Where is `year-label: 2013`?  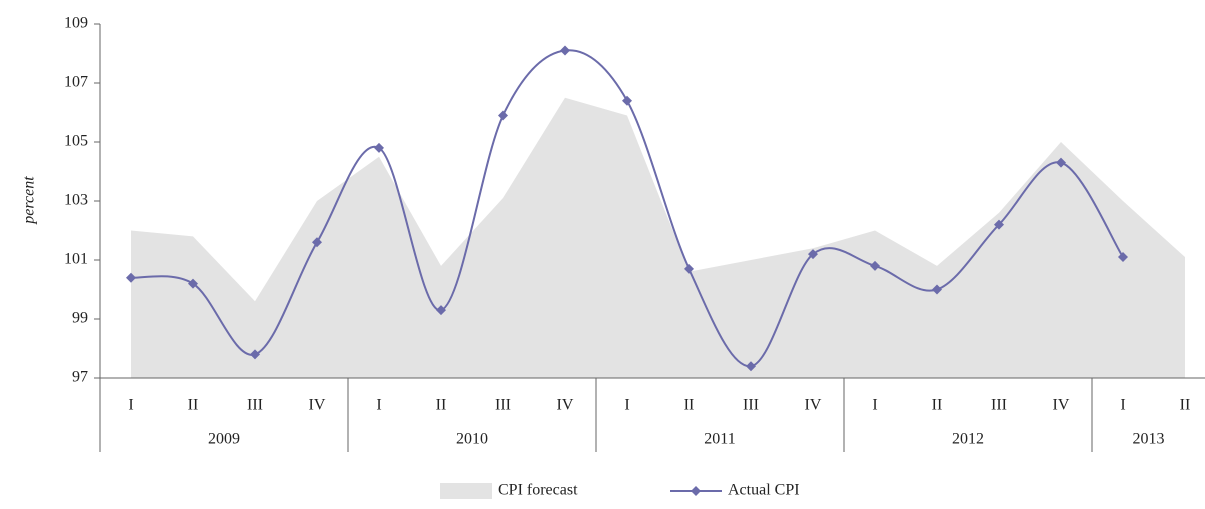 year-label: 2013 is located at coordinates (1149, 439).